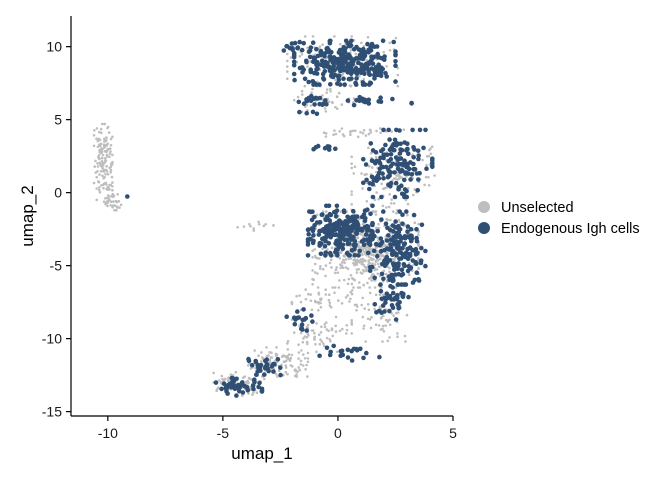 The width and height of the screenshot is (672, 480). Describe the element at coordinates (570, 229) in the screenshot. I see `legend-label-endogenous-igh: Endogenous Igh cells` at that location.